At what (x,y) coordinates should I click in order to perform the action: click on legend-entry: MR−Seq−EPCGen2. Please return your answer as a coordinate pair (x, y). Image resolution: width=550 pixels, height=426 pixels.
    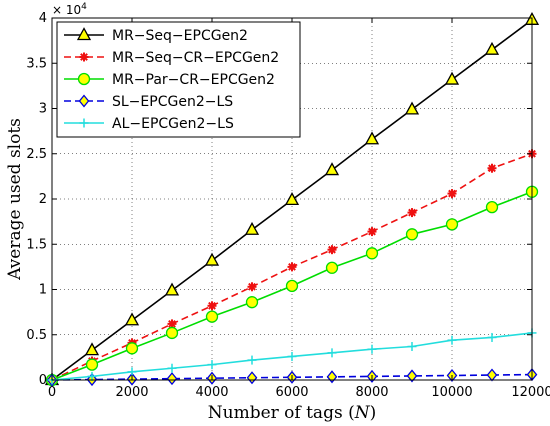
    Looking at the image, I should click on (156, 35).